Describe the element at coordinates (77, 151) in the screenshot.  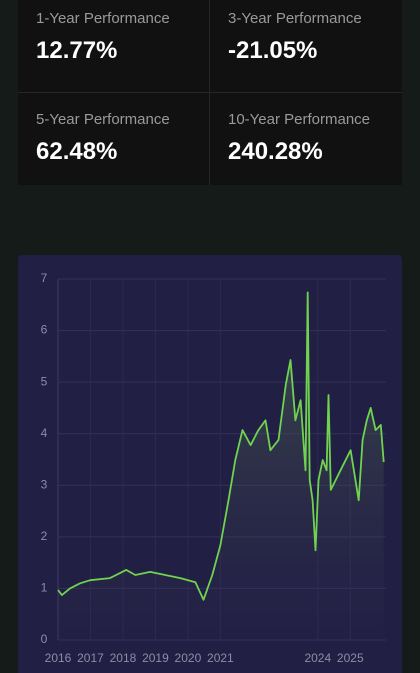
I see `card-value: 62.48%` at that location.